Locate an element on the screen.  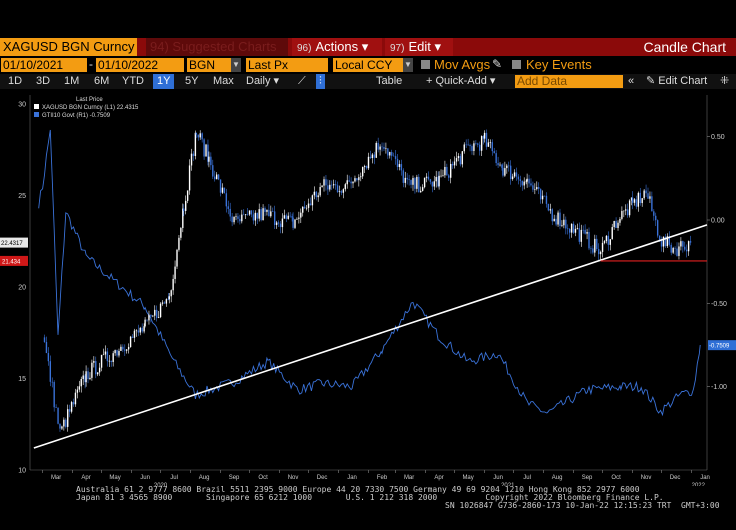
line-chart-icon: ⟋ is located at coordinates (302, 81).